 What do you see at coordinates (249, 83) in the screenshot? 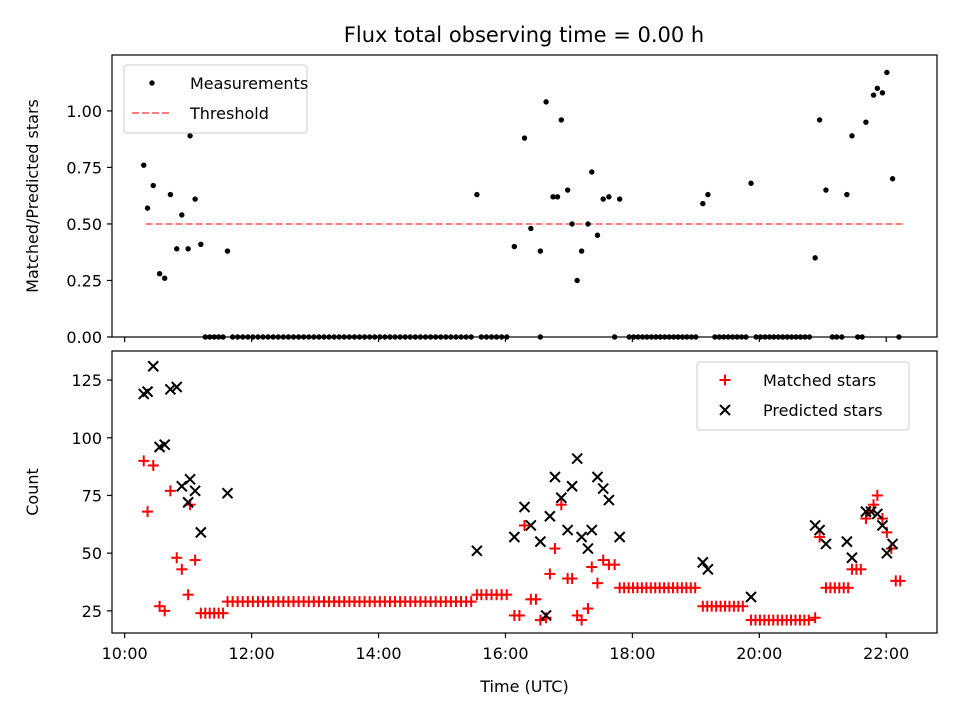
I see `legend-label: Measurements` at bounding box center [249, 83].